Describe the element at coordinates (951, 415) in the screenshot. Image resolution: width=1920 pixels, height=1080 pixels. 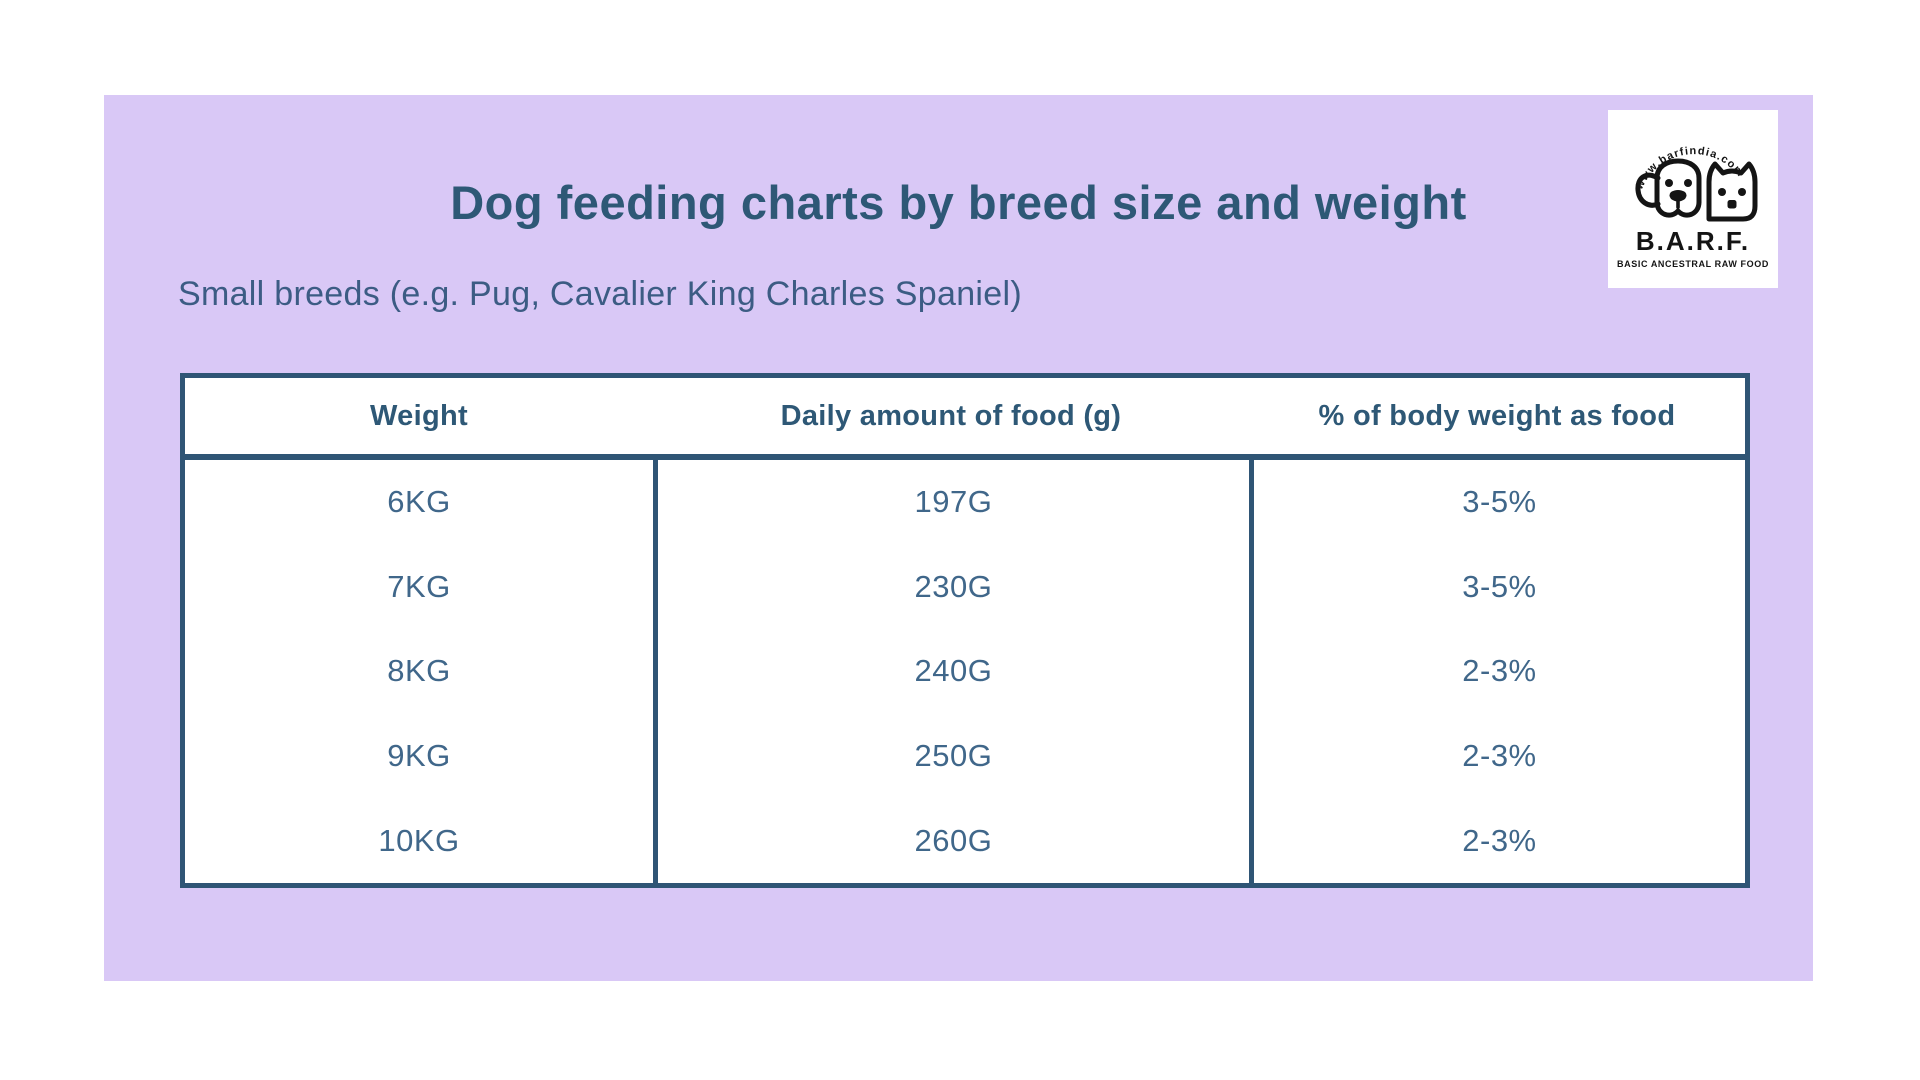
I see `column-header-daily-amount: Daily amount of food (g)` at that location.